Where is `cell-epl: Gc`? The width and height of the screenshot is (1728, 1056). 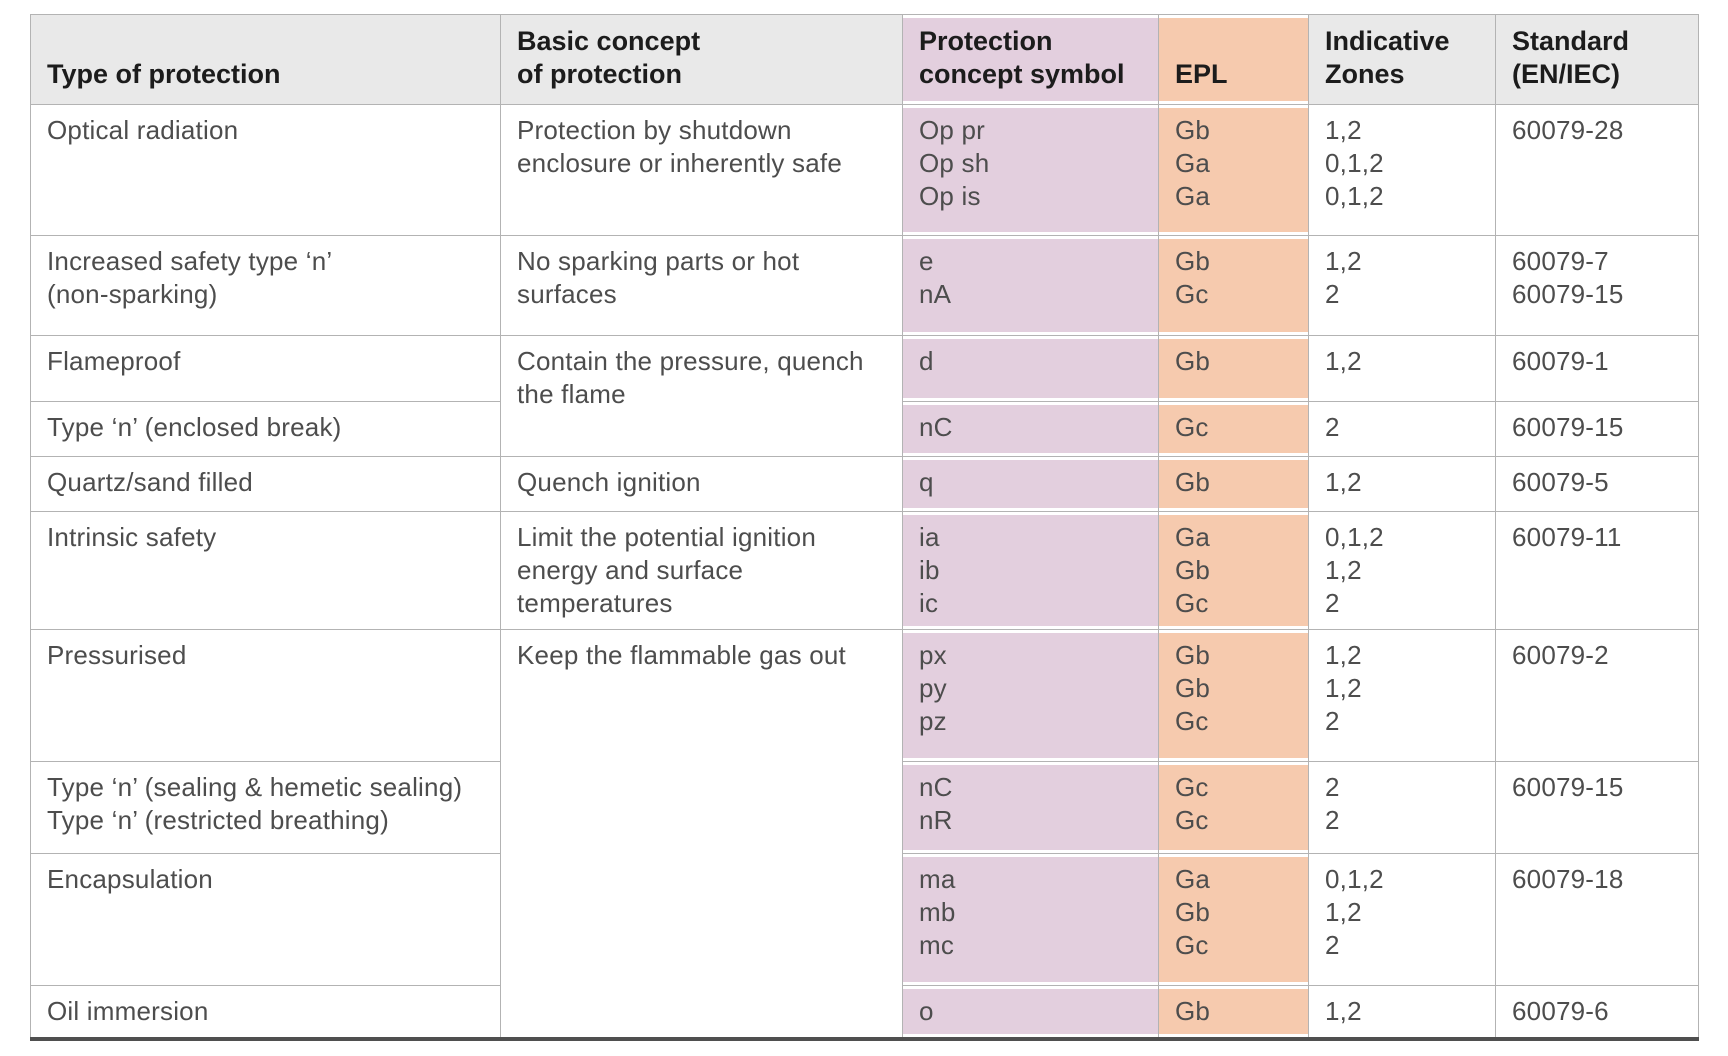
cell-epl: Gc is located at coordinates (1233, 429).